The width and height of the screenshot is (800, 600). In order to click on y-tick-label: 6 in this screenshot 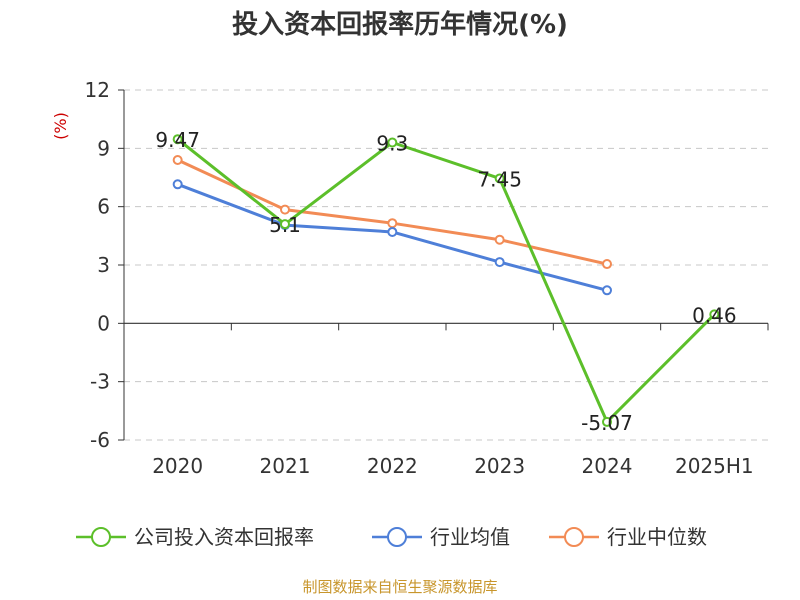, I will do `click(103, 207)`.